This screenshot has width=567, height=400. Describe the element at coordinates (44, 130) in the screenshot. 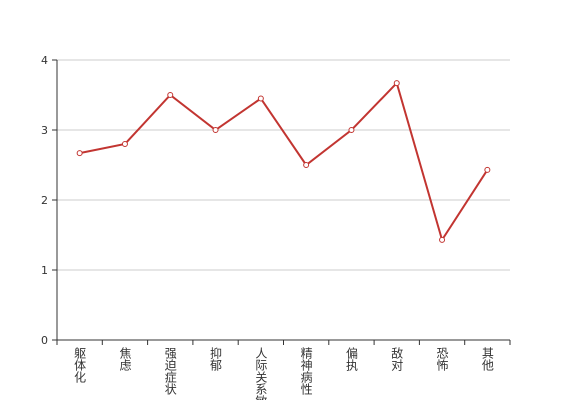

I see `y-tick-label: 3` at that location.